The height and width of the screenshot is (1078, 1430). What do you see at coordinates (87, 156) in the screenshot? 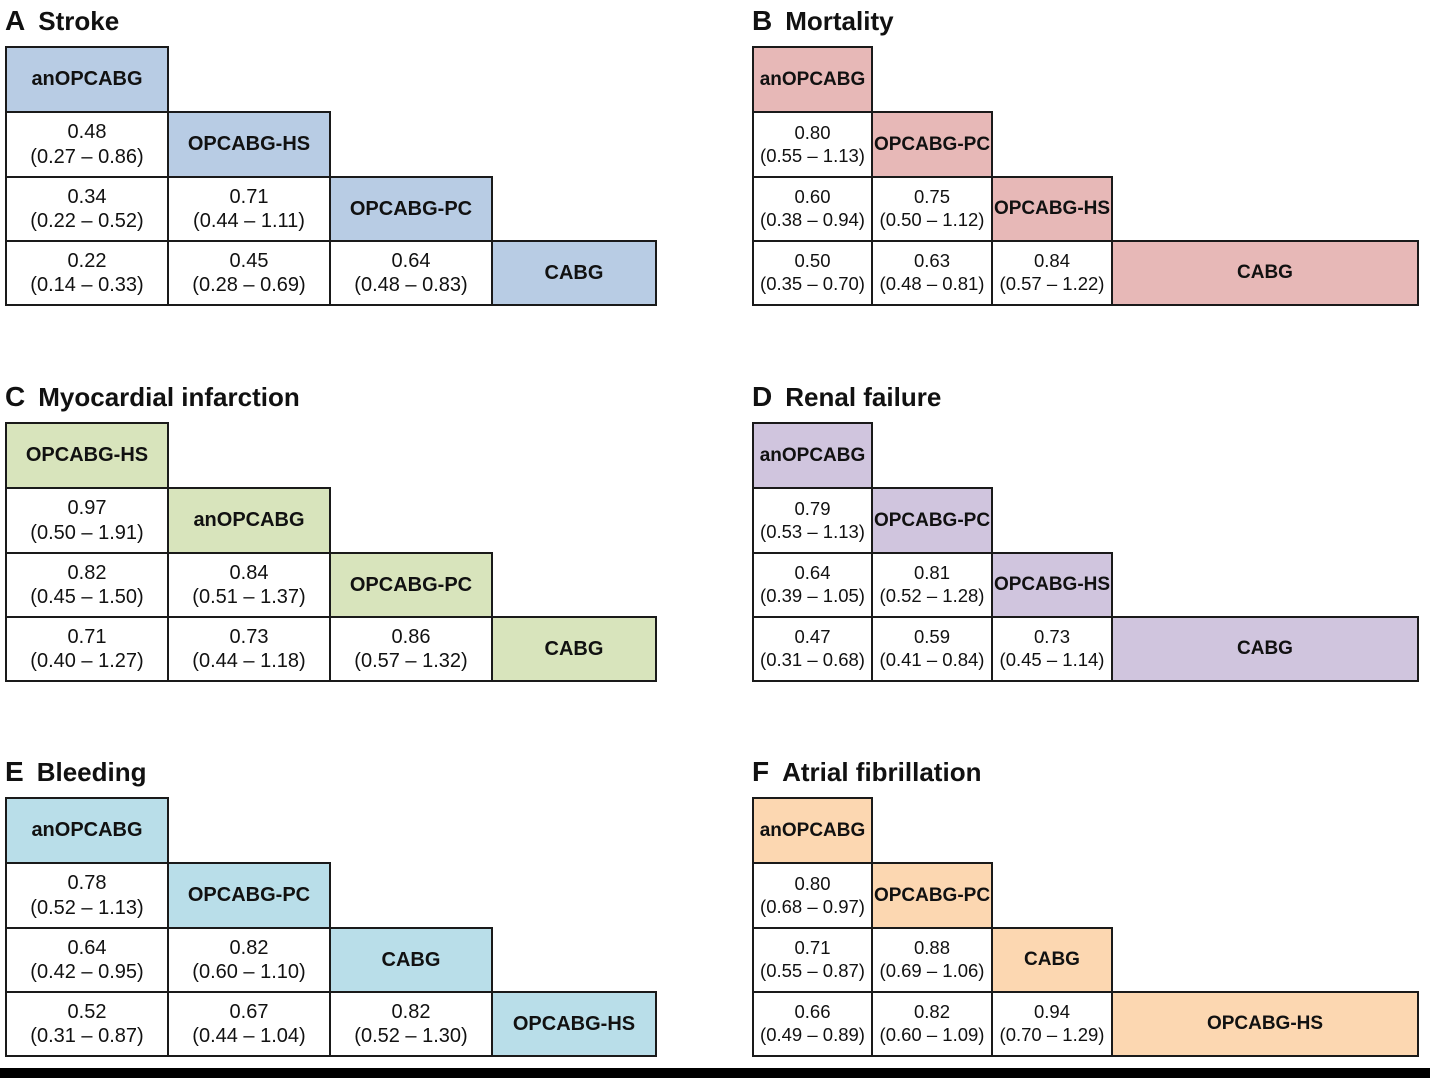
I see `estimate-ci: (0.27 – 0.86)` at bounding box center [87, 156].